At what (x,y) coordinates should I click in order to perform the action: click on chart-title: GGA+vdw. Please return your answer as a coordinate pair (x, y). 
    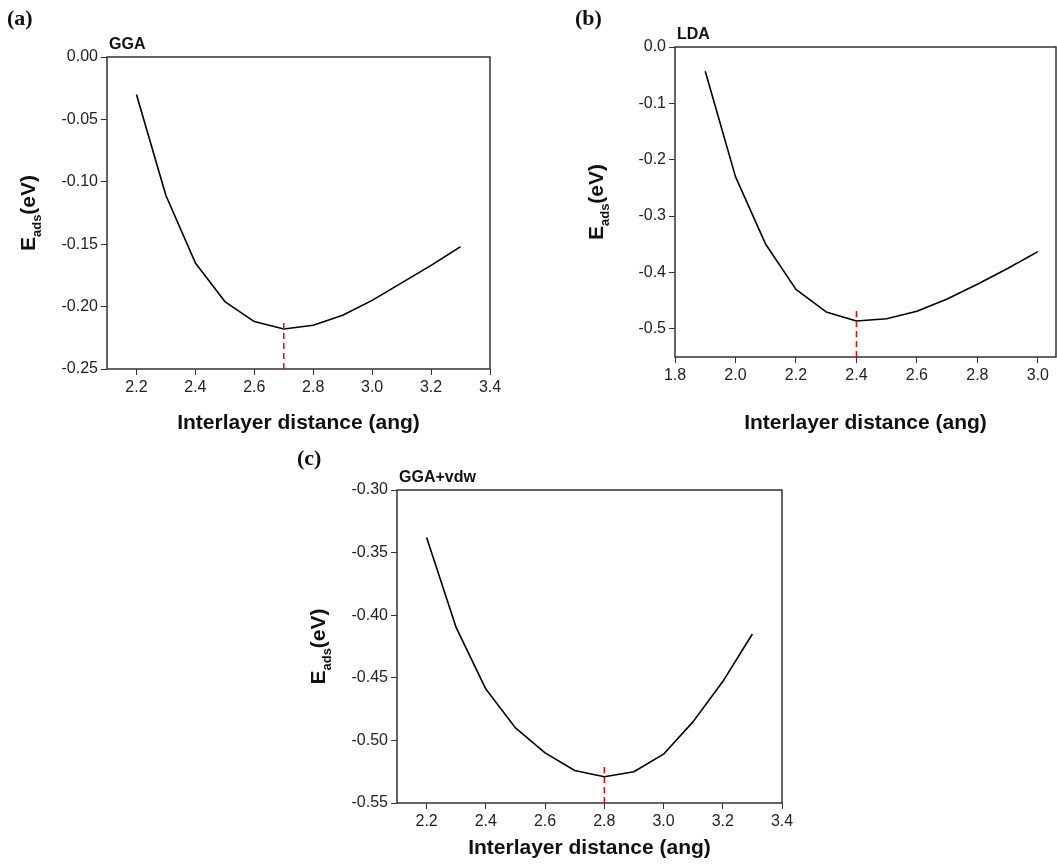
    Looking at the image, I should click on (438, 477).